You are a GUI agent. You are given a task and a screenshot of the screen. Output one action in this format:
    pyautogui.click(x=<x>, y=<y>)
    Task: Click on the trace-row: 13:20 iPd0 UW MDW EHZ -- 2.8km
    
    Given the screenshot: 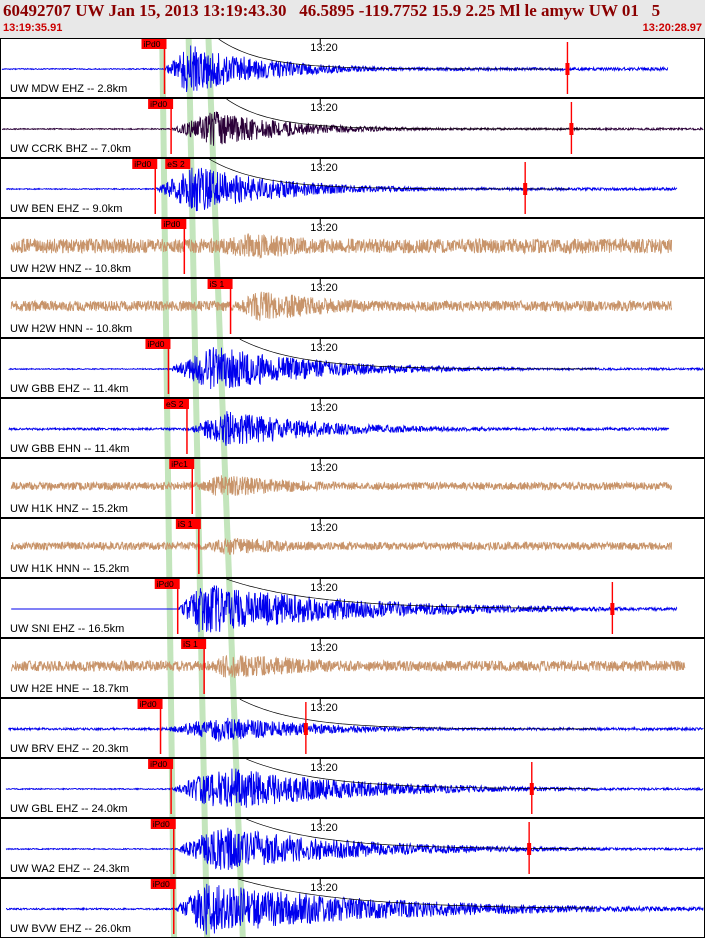 What is the action you would take?
    pyautogui.click(x=352, y=68)
    